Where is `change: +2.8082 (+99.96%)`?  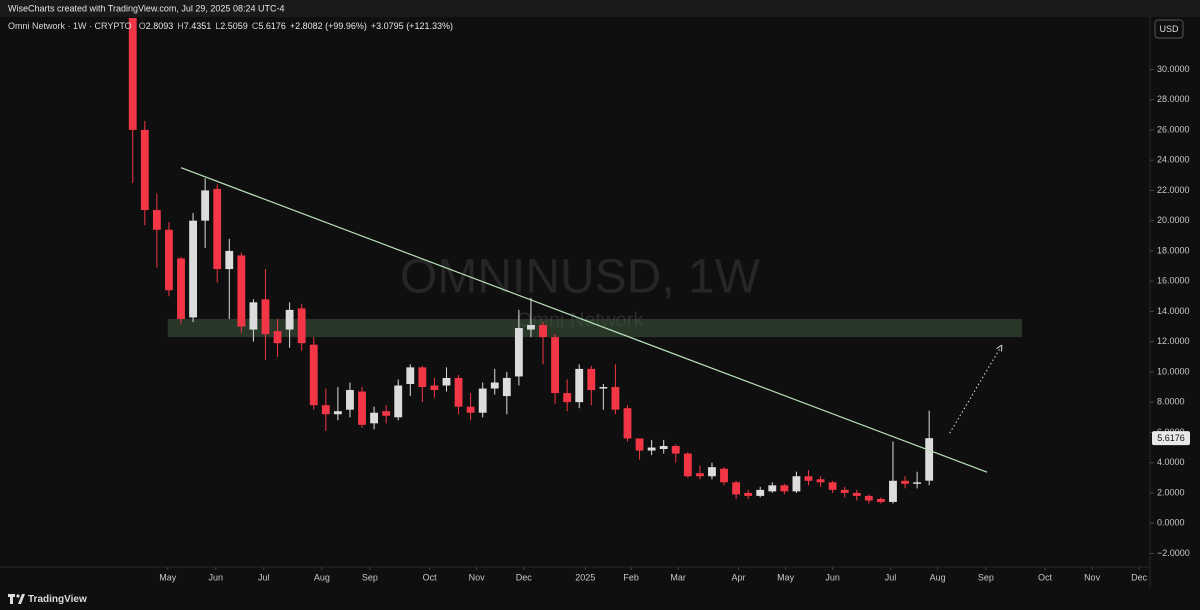 change: +2.8082 (+99.96%) is located at coordinates (328, 26).